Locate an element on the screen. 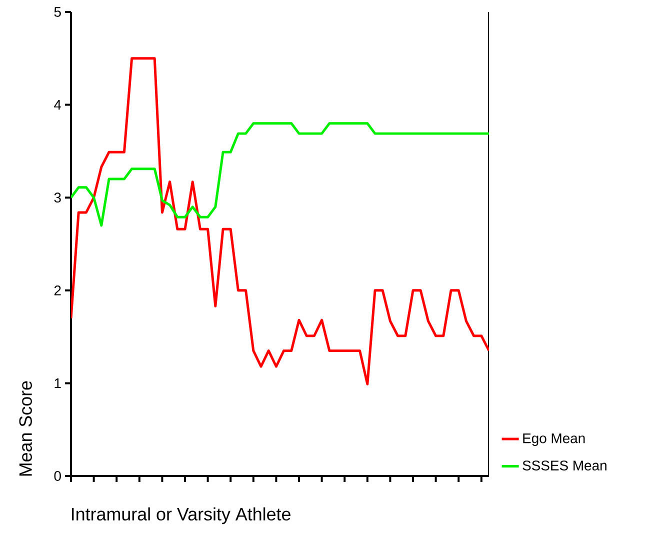 The image size is (650, 539). legend-label: Ego Mean is located at coordinates (554, 440).